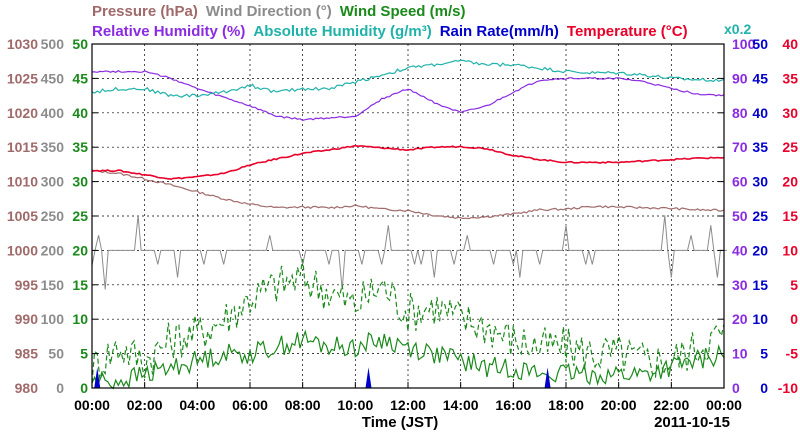 Image resolution: width=800 pixels, height=434 pixels. Describe the element at coordinates (737, 29) in the screenshot. I see `factor-note: x0.2` at that location.